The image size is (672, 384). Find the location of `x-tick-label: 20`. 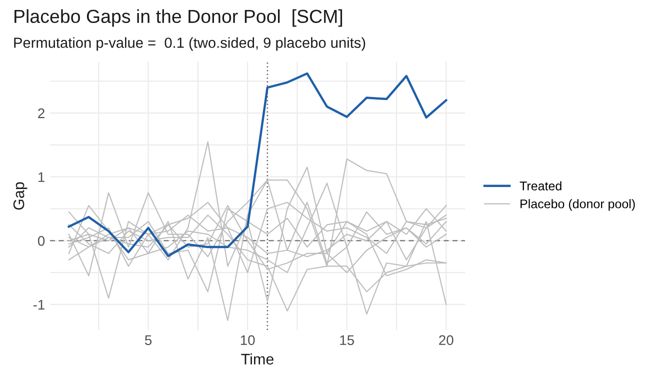

x-tick-label: 20 is located at coordinates (446, 340).